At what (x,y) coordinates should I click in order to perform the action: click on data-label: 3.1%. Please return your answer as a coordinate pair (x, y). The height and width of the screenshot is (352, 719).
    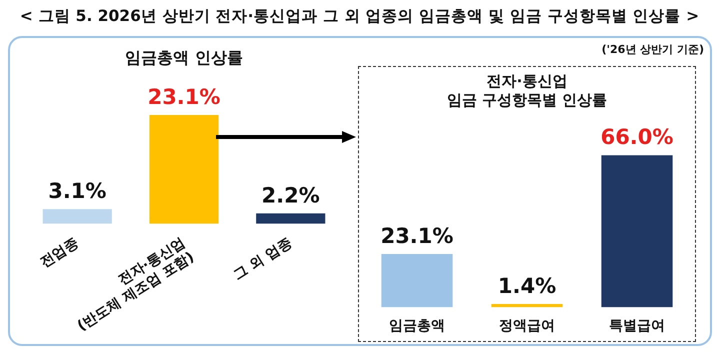
    Looking at the image, I should click on (77, 191).